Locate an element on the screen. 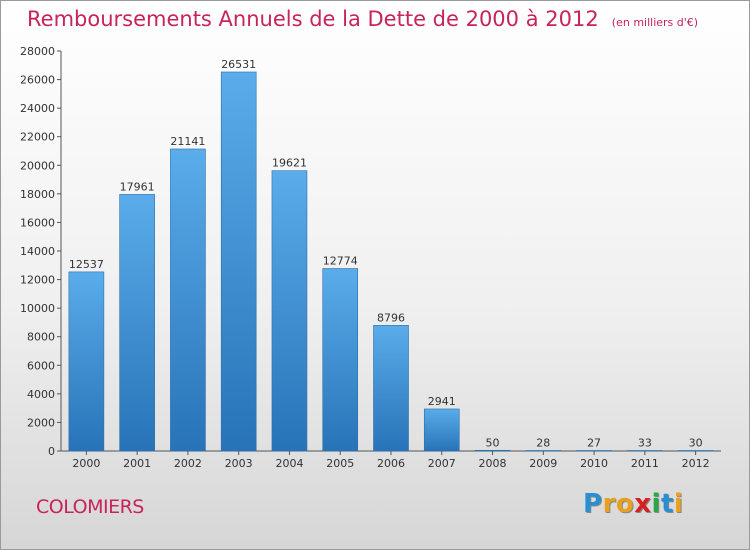 The width and height of the screenshot is (750, 550). bar-2011 is located at coordinates (645, 451).